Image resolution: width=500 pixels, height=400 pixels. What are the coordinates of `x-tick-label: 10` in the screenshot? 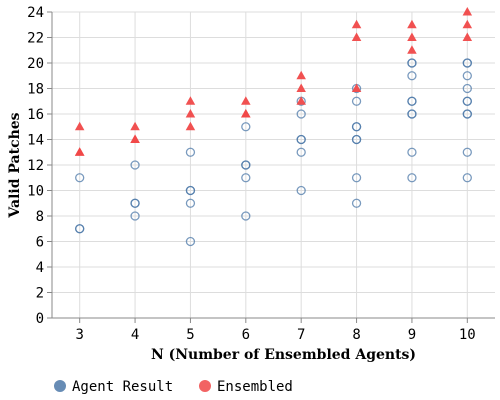 It's located at (467, 335).